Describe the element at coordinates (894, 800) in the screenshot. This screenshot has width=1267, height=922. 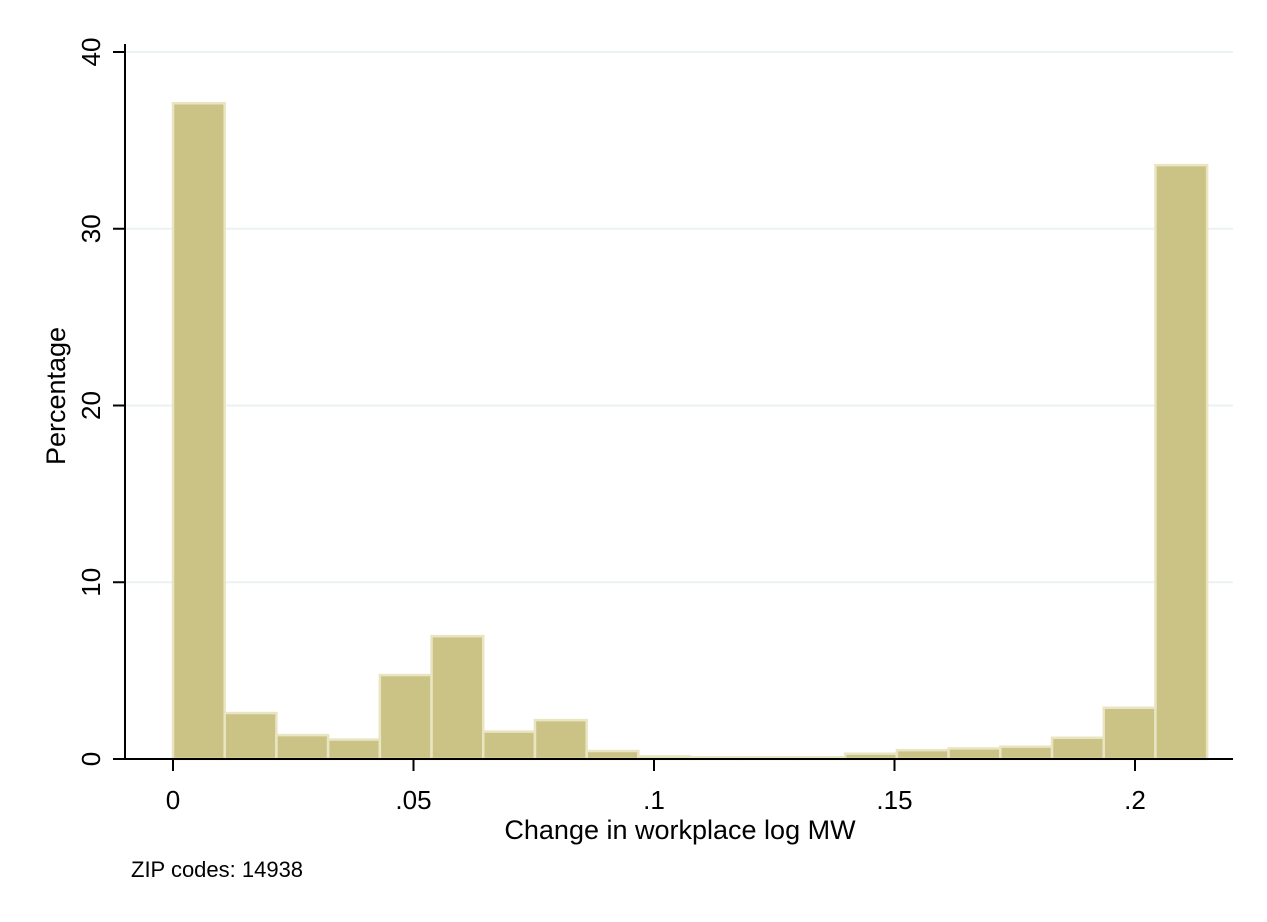
I see `x-tick-label: .15` at that location.